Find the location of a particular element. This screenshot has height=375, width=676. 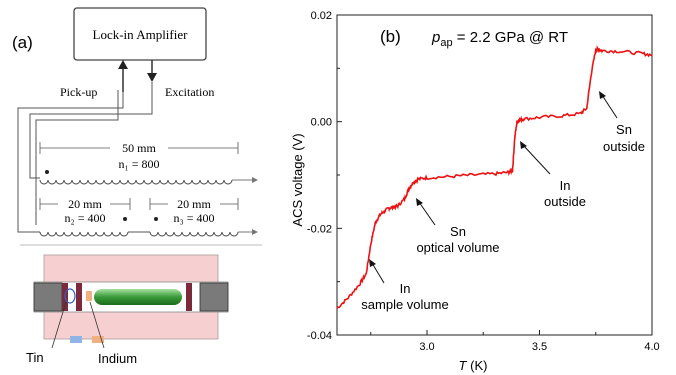

indium-outside-marker is located at coordinates (98, 339).